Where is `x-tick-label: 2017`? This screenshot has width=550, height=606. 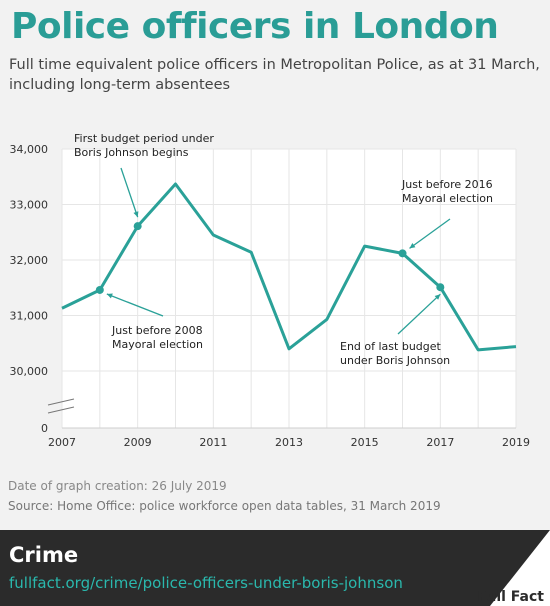 x-tick-label: 2017 is located at coordinates (440, 442).